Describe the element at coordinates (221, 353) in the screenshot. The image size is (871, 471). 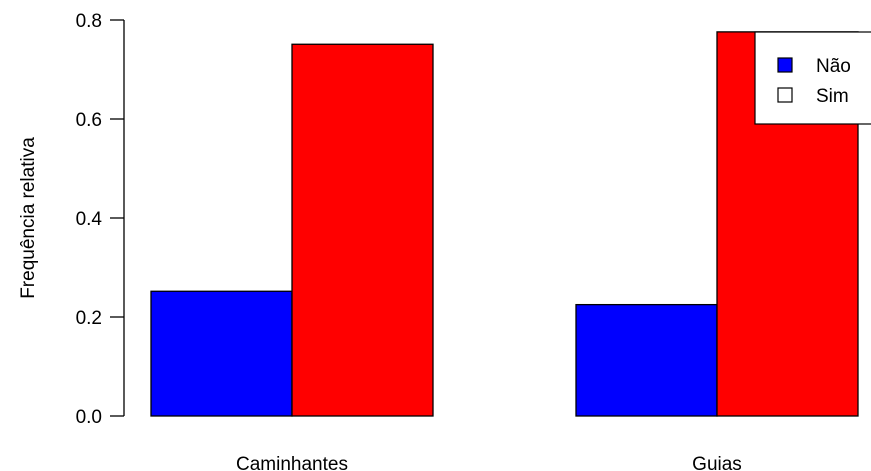
I see `bar-caminhantes-nao` at that location.